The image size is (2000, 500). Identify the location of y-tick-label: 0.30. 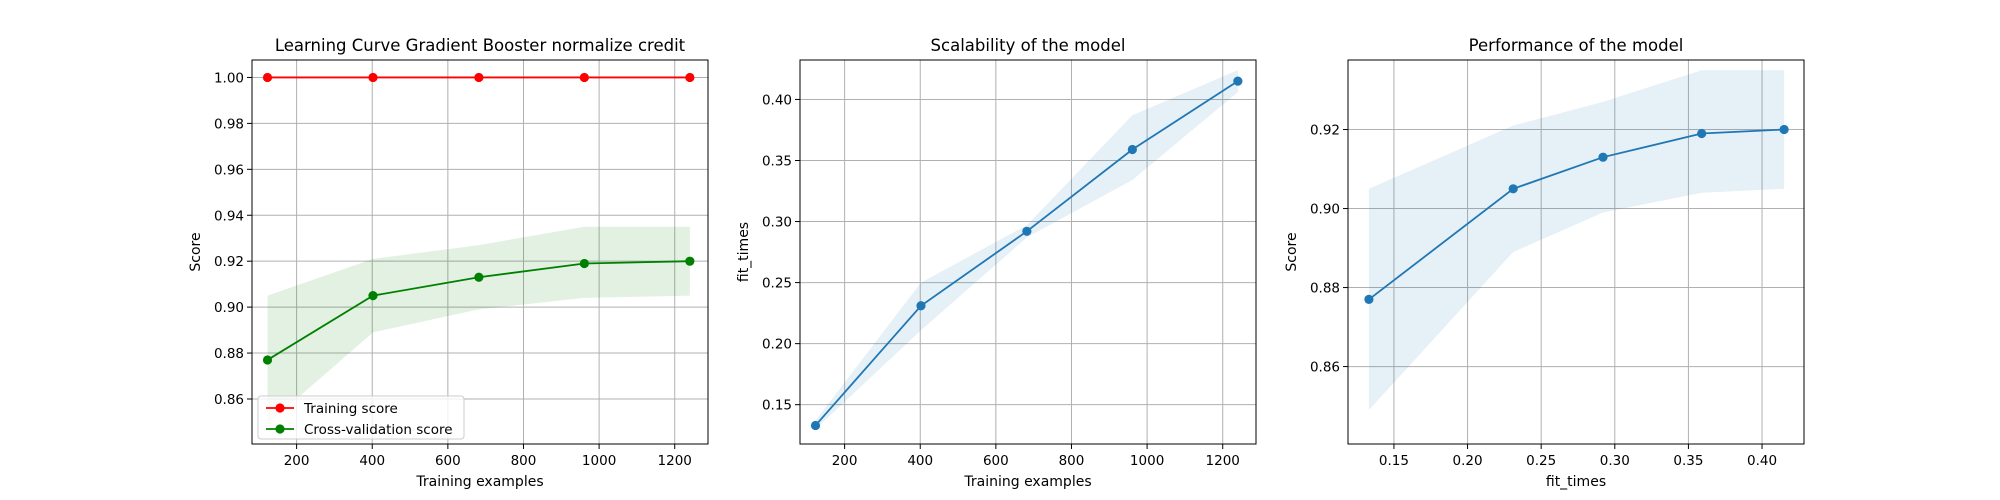
(777, 223).